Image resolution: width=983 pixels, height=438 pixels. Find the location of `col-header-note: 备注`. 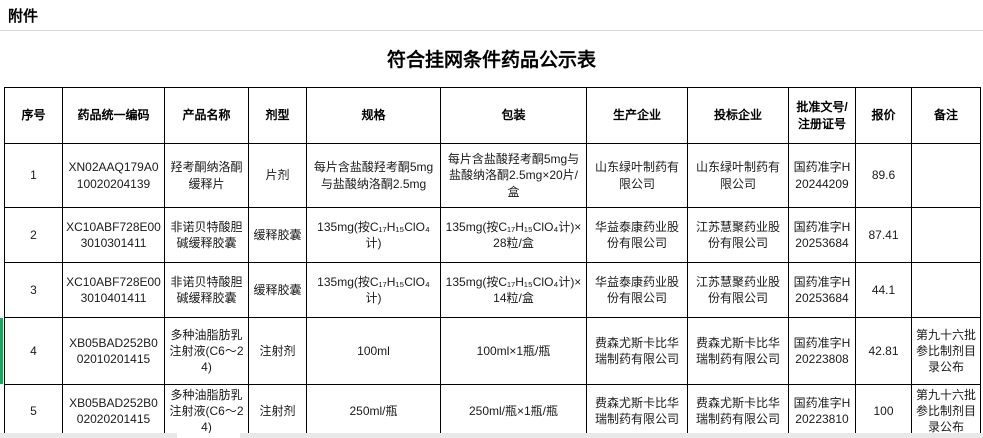

col-header-note: 备注 is located at coordinates (946, 115).